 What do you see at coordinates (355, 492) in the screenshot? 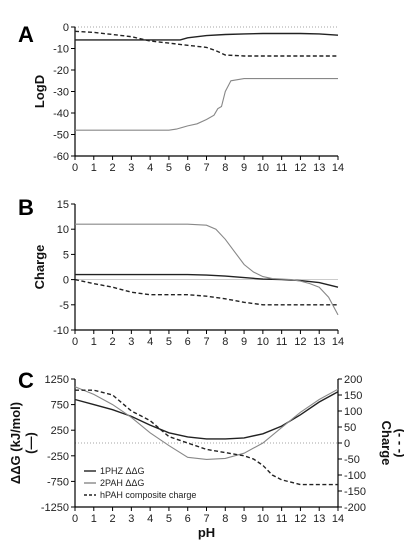
I see `y2-tick-label: -150` at bounding box center [355, 492].